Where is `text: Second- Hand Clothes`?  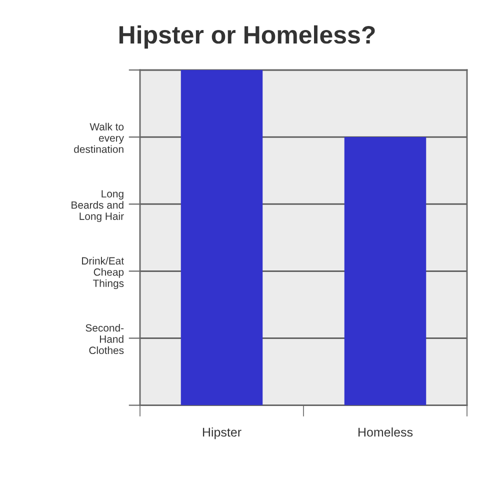 text: Second- Hand Clothes is located at coordinates (105, 339).